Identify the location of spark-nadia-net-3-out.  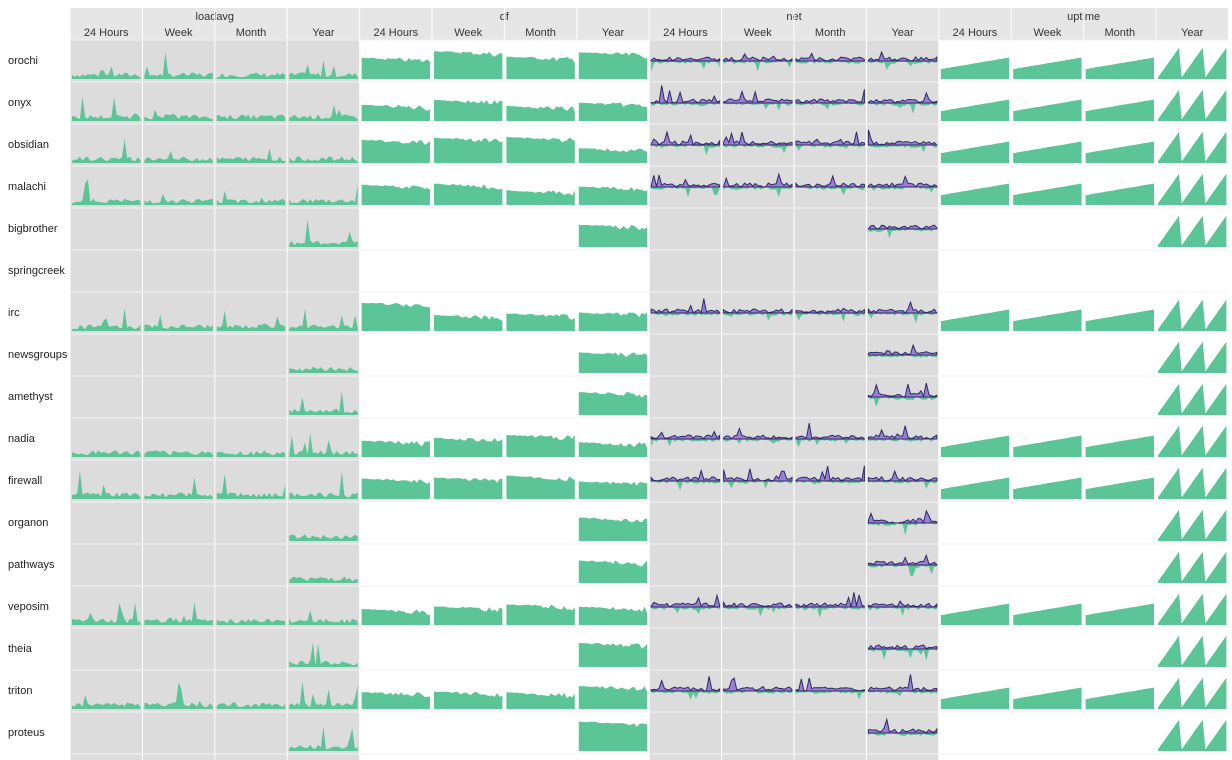
(902, 432).